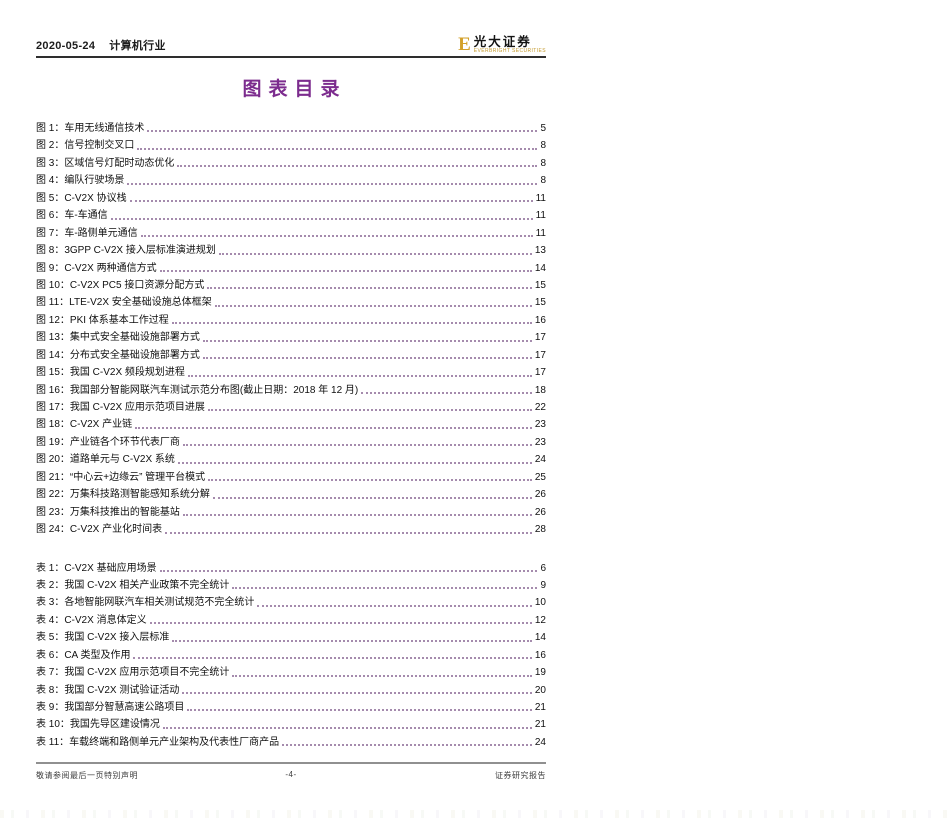 This screenshot has height=818, width=950. I want to click on toc-entry-page: 28, so click(540, 530).